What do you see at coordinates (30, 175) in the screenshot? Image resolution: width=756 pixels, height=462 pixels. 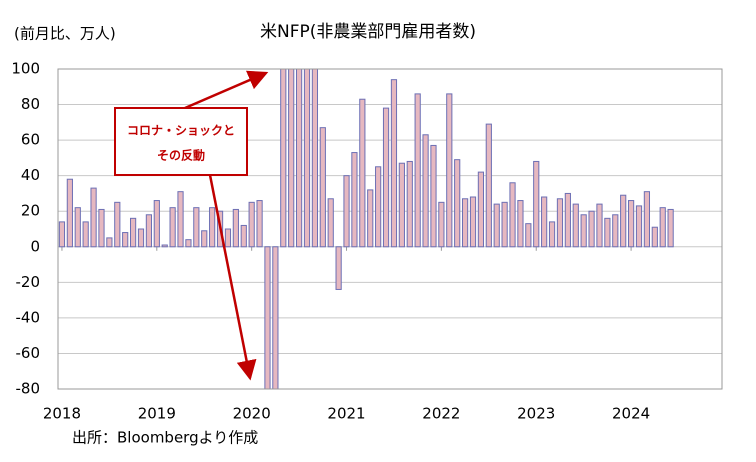 I see `y-tick-label: 40` at bounding box center [30, 175].